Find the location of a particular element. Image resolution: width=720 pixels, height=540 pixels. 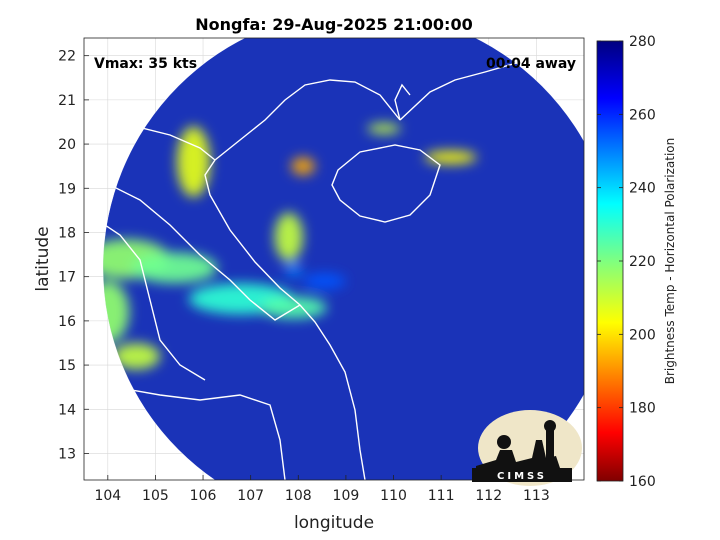

logo-tower is located at coordinates (550, 443).